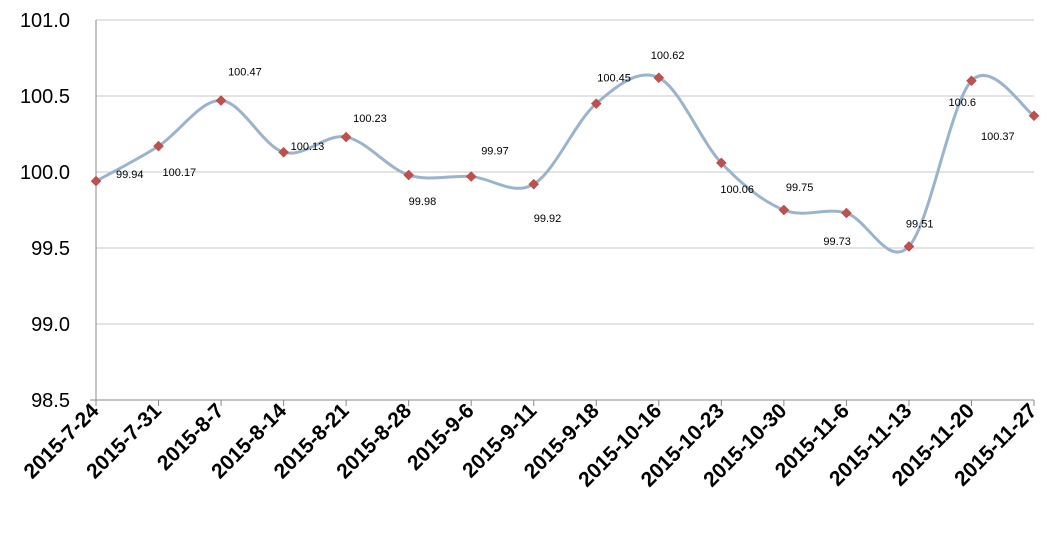  What do you see at coordinates (45, 97) in the screenshot?
I see `y-tick-label: 100.5` at bounding box center [45, 97].